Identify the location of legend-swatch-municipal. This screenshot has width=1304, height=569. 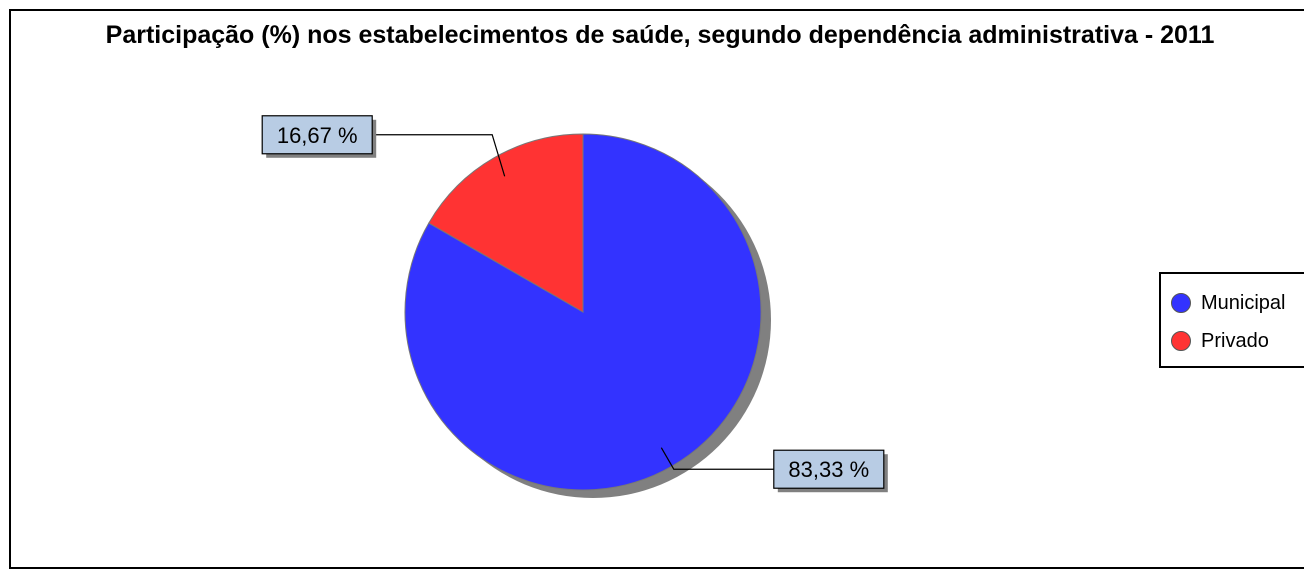
(1181, 303).